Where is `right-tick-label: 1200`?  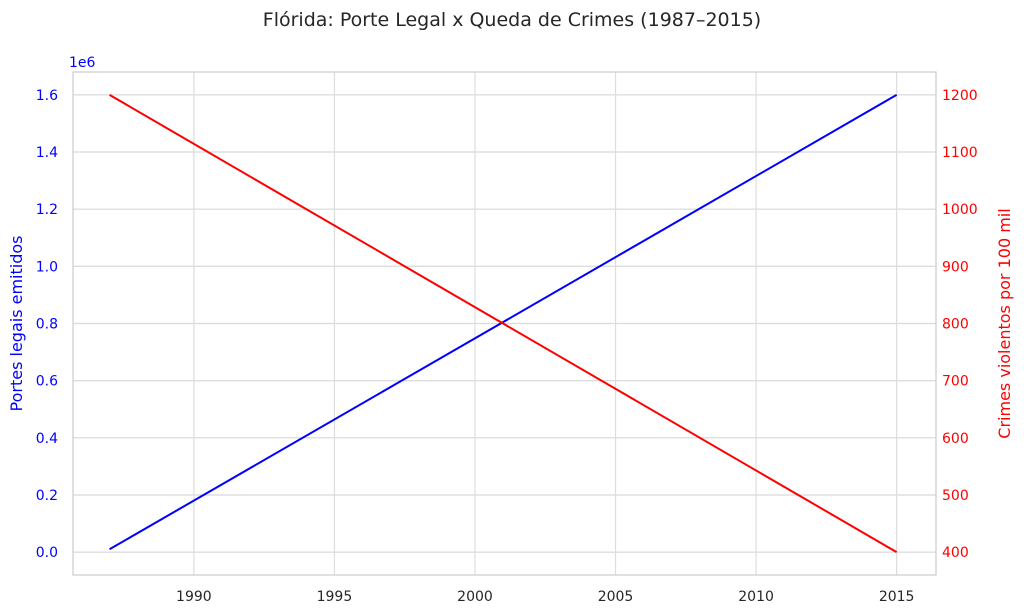 right-tick-label: 1200 is located at coordinates (960, 96).